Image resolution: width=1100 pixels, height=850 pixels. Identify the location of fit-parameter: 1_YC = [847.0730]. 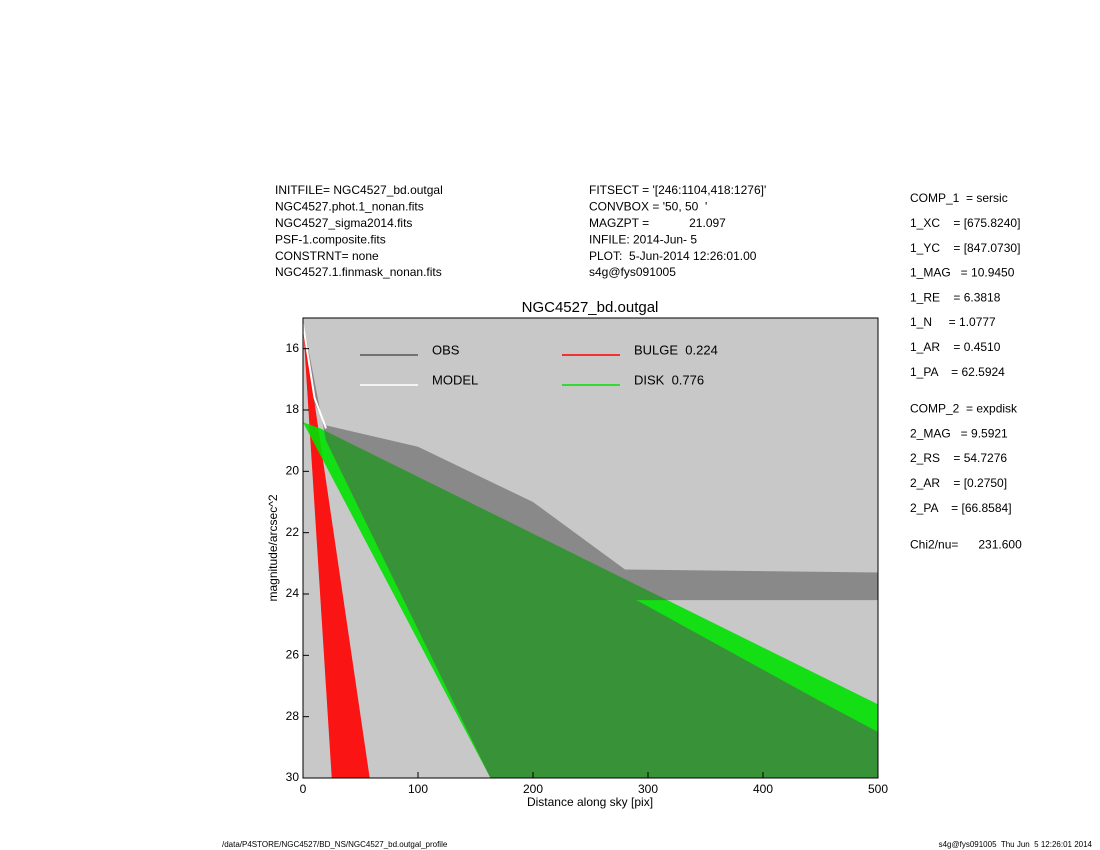
(965, 248).